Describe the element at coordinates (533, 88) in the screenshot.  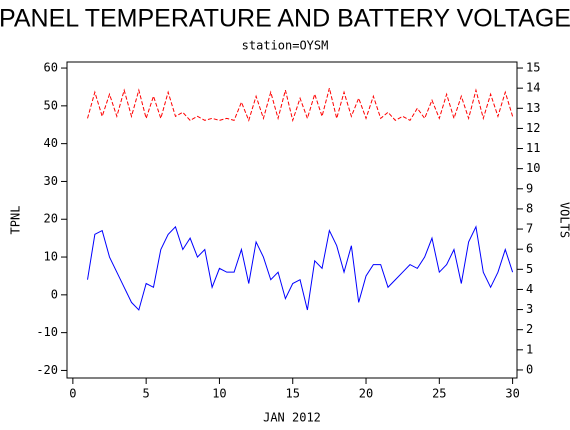
I see `y2-tick-label: 14` at that location.